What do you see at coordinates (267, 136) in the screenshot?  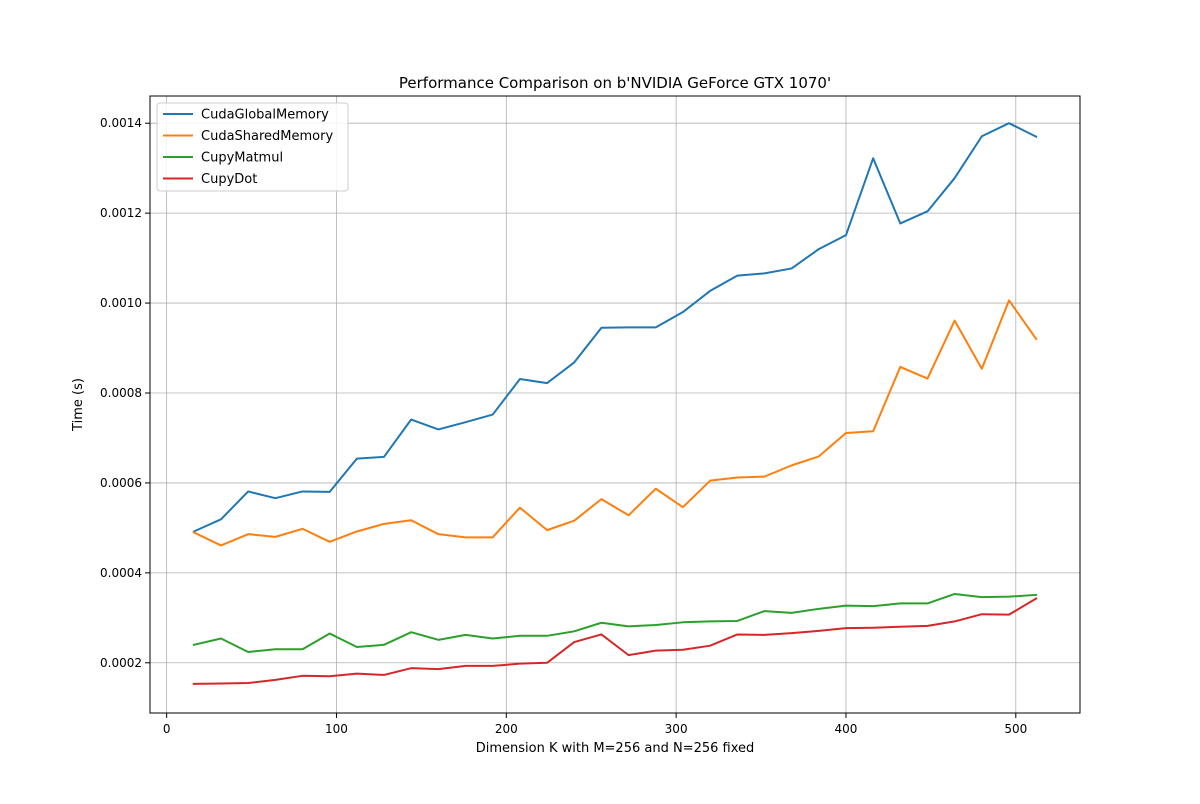 I see `legend-label-cudasharedmemory: CudaSharedMemory` at bounding box center [267, 136].